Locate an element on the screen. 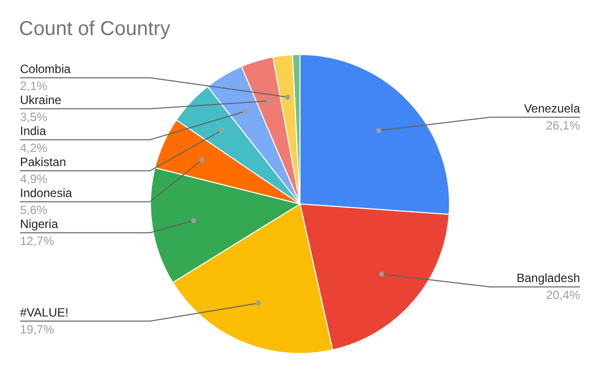 Image resolution: width=600 pixels, height=371 pixels. slice-label: Venezuela is located at coordinates (552, 109).